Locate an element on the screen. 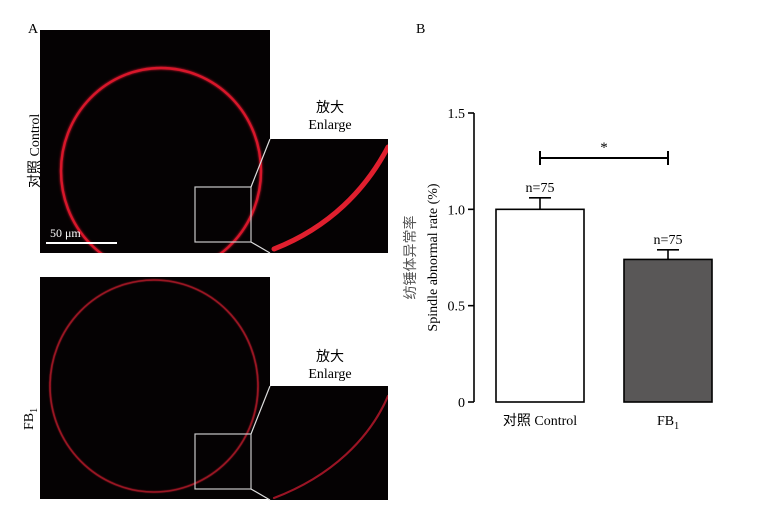  enlarge-en-label: Enlarge is located at coordinates (330, 125).